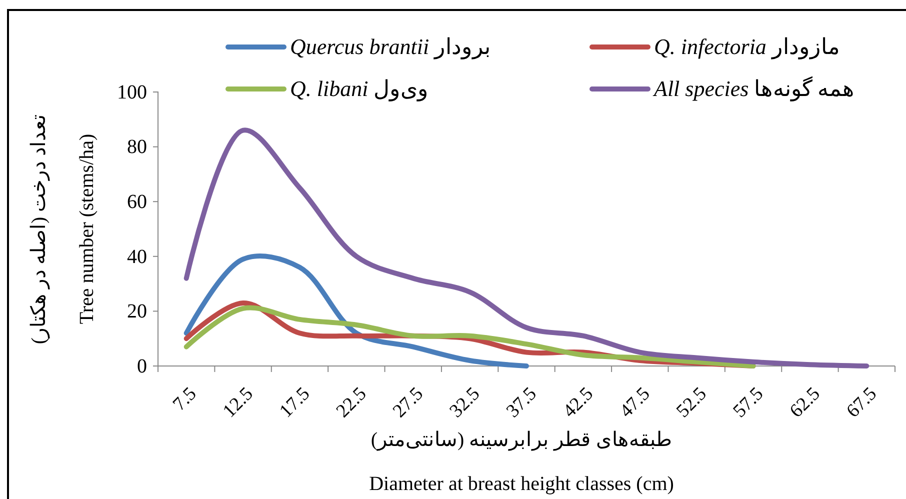 The height and width of the screenshot is (499, 906). What do you see at coordinates (132, 92) in the screenshot?
I see `y-tick-label: 100` at bounding box center [132, 92].